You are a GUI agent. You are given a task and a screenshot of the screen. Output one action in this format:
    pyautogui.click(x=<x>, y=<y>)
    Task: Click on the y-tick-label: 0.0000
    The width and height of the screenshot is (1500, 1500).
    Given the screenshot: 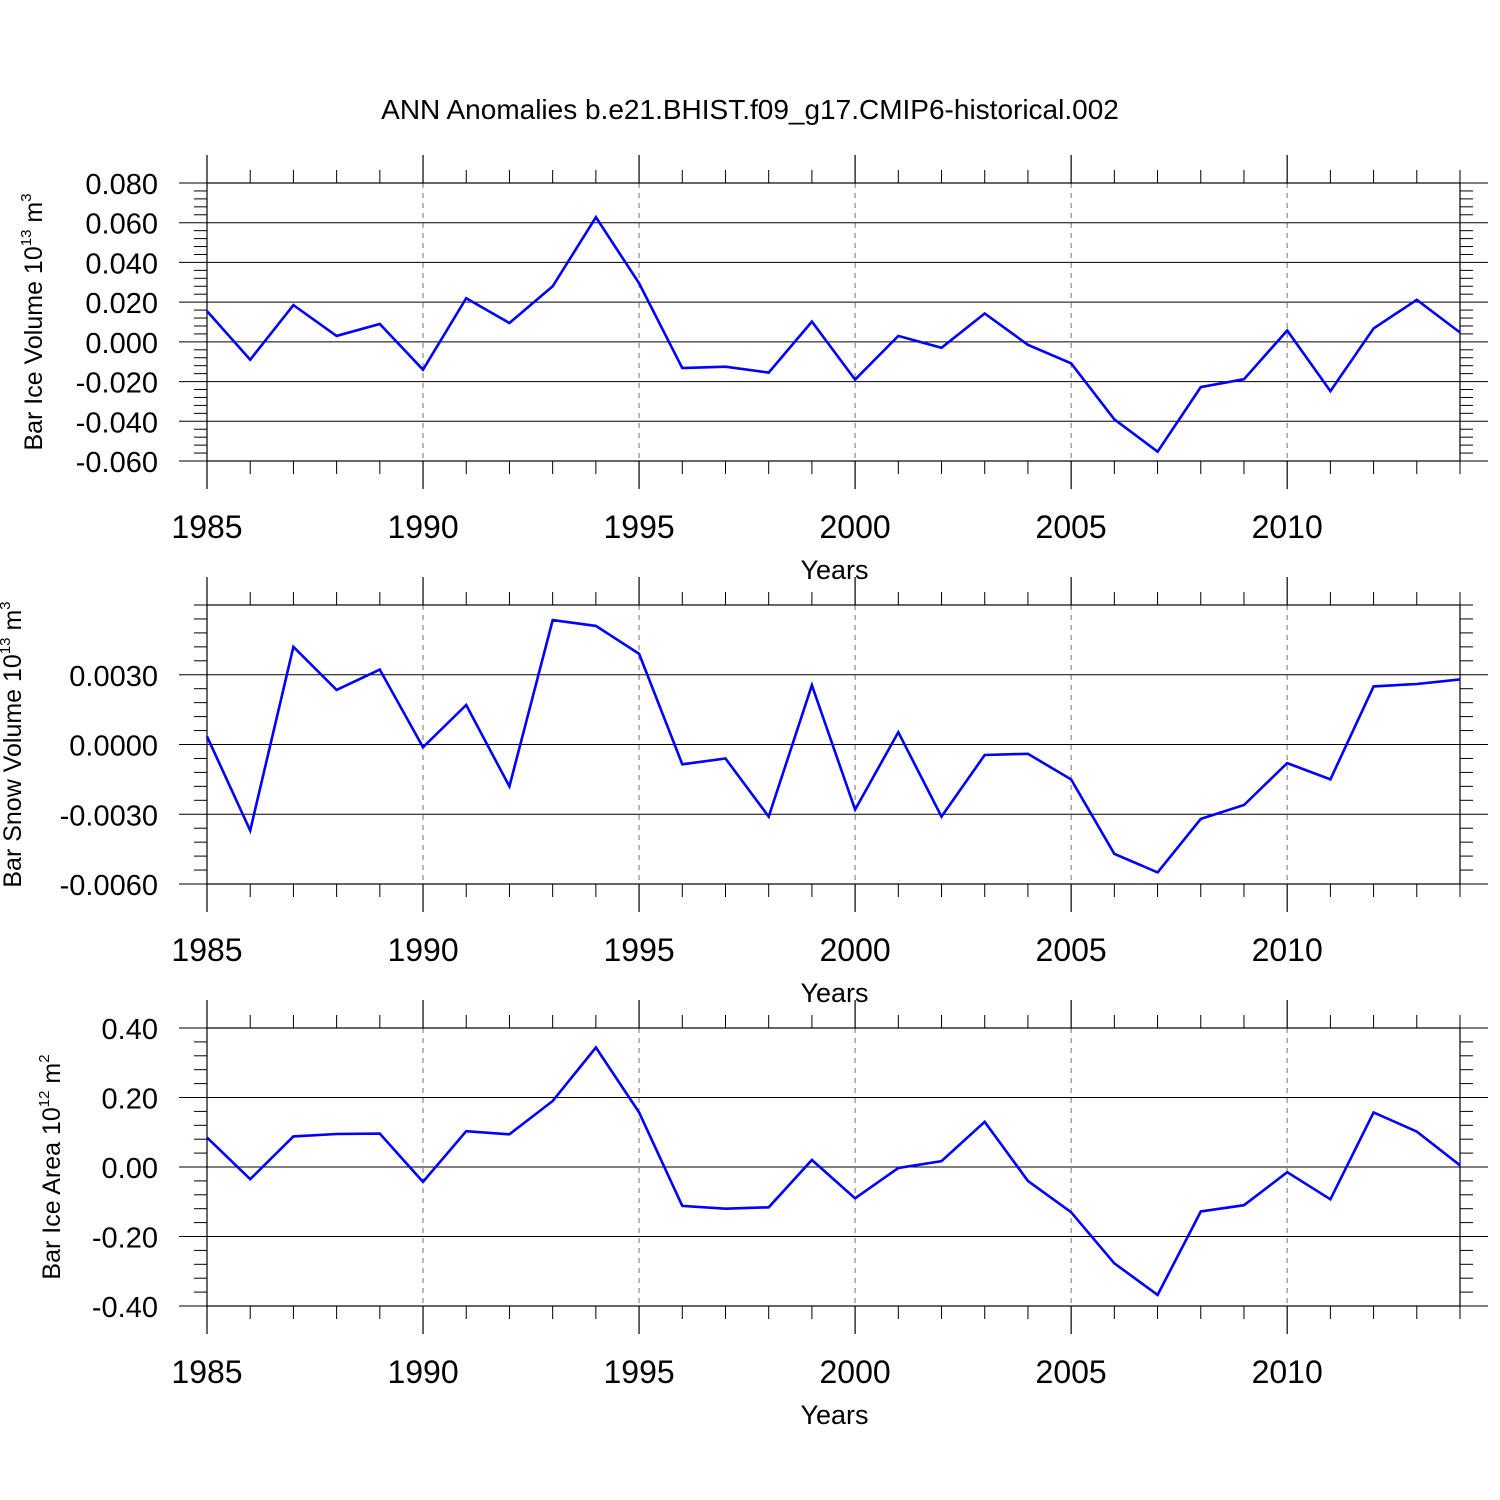 What is the action you would take?
    pyautogui.click(x=113, y=747)
    